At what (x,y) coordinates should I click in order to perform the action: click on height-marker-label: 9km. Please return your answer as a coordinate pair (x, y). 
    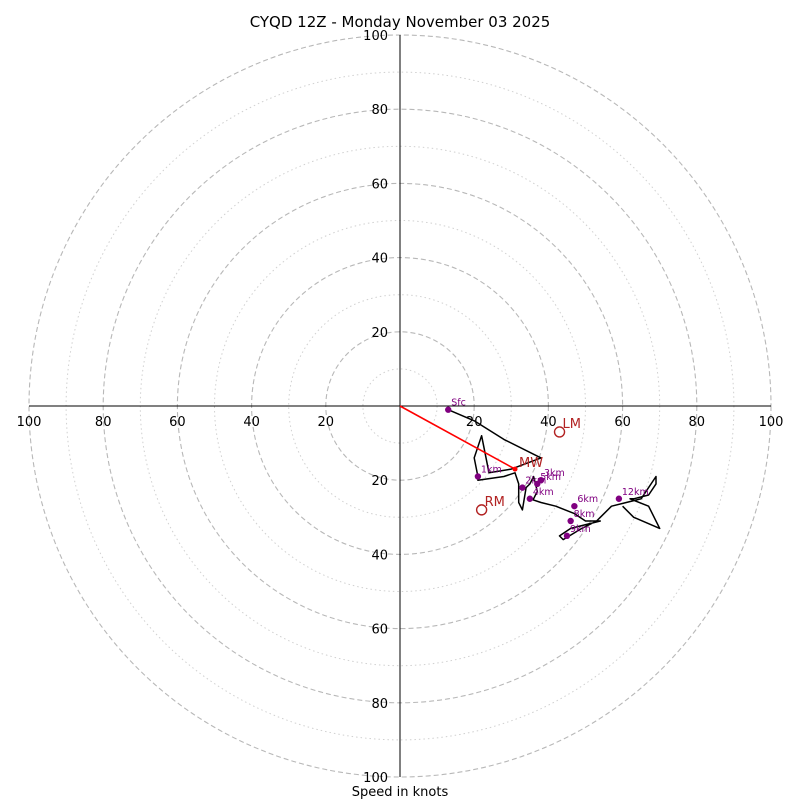
    Looking at the image, I should click on (580, 529).